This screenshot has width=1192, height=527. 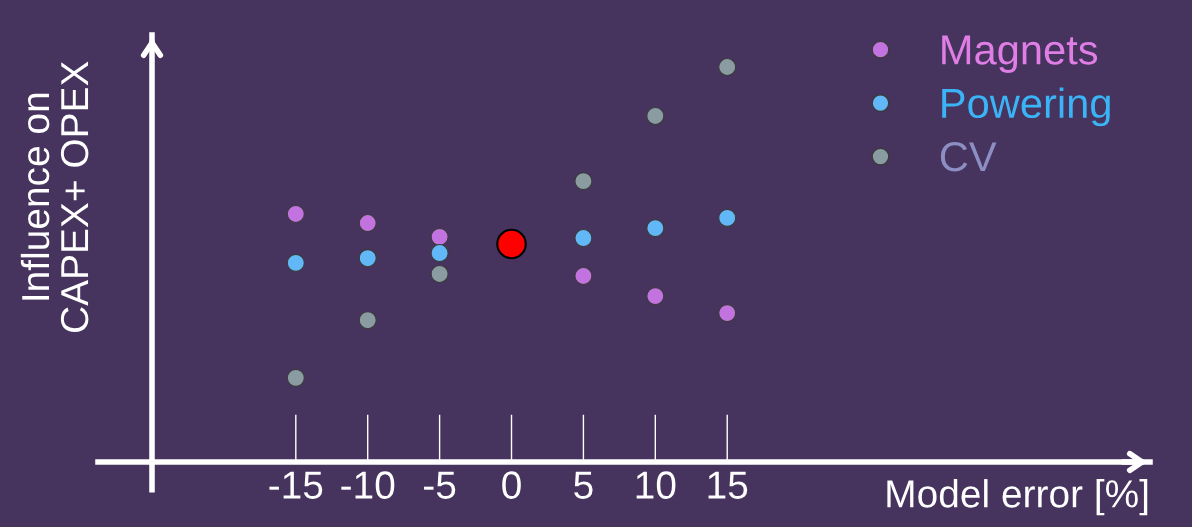 What do you see at coordinates (440, 485) in the screenshot?
I see `x-tick-label: -5` at bounding box center [440, 485].